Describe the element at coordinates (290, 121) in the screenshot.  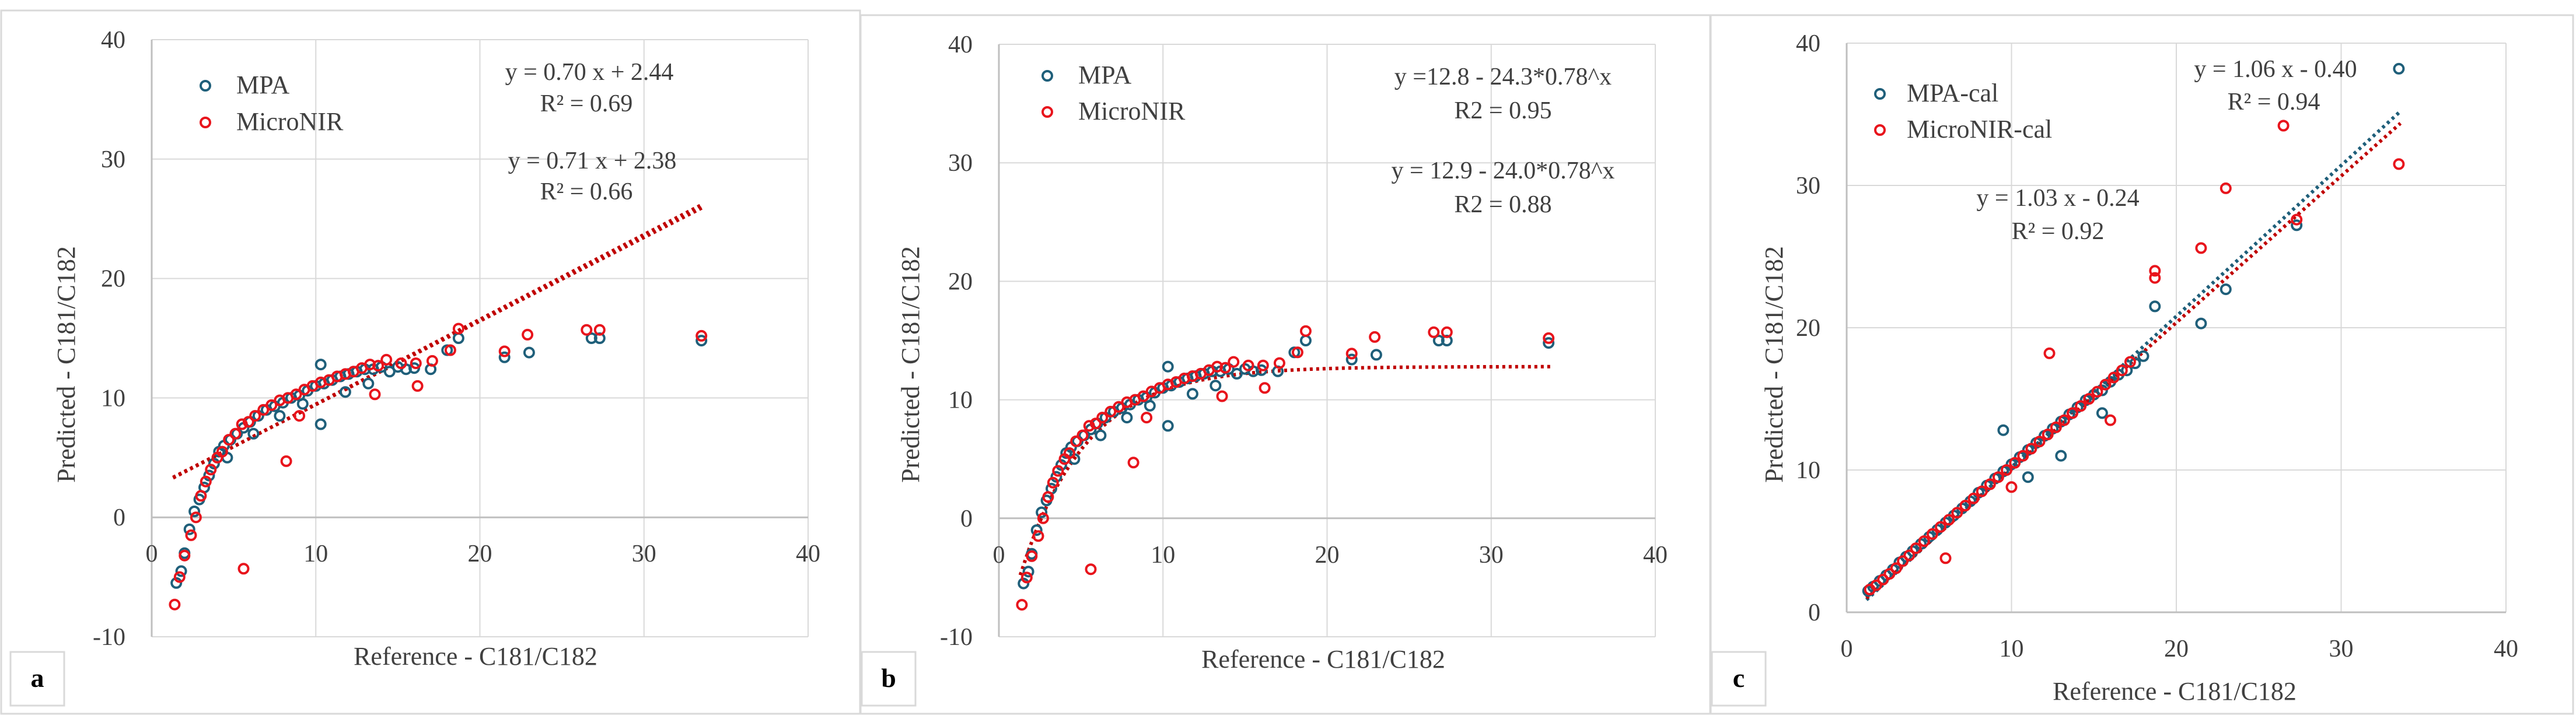
I see `legend-label-micronir: MicroNIR` at that location.